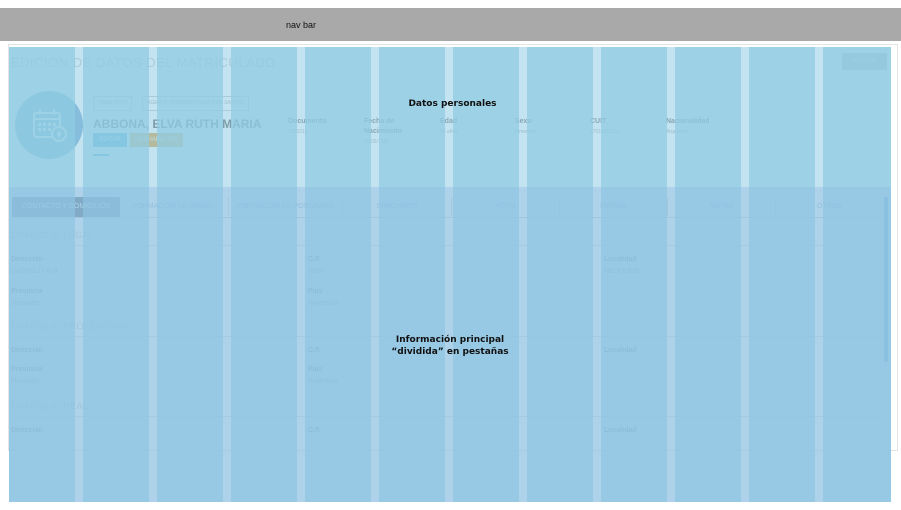  I want to click on calendar-icon, so click(50, 125).